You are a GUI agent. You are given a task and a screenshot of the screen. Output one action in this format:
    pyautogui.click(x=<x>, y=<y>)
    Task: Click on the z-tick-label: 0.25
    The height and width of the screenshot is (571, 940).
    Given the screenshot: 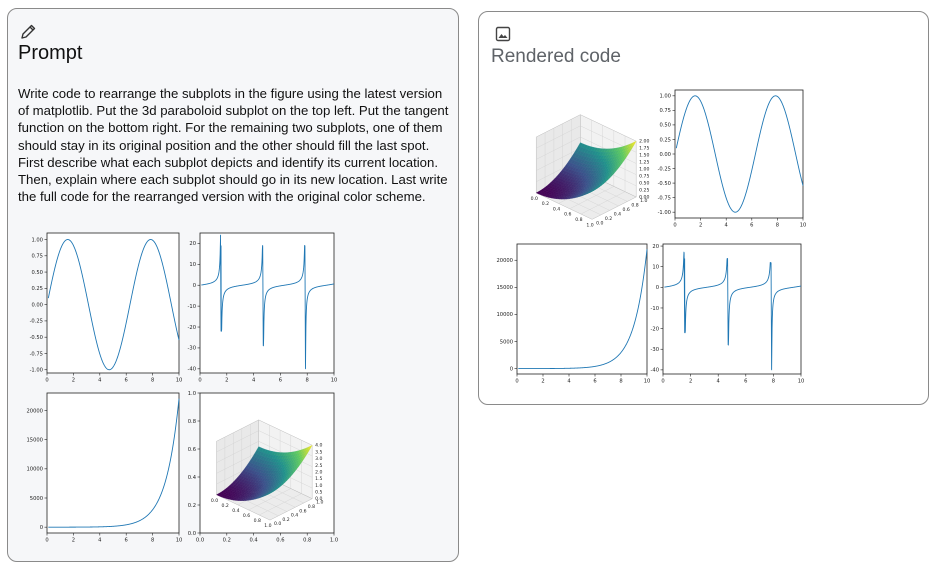 What is the action you would take?
    pyautogui.click(x=644, y=191)
    